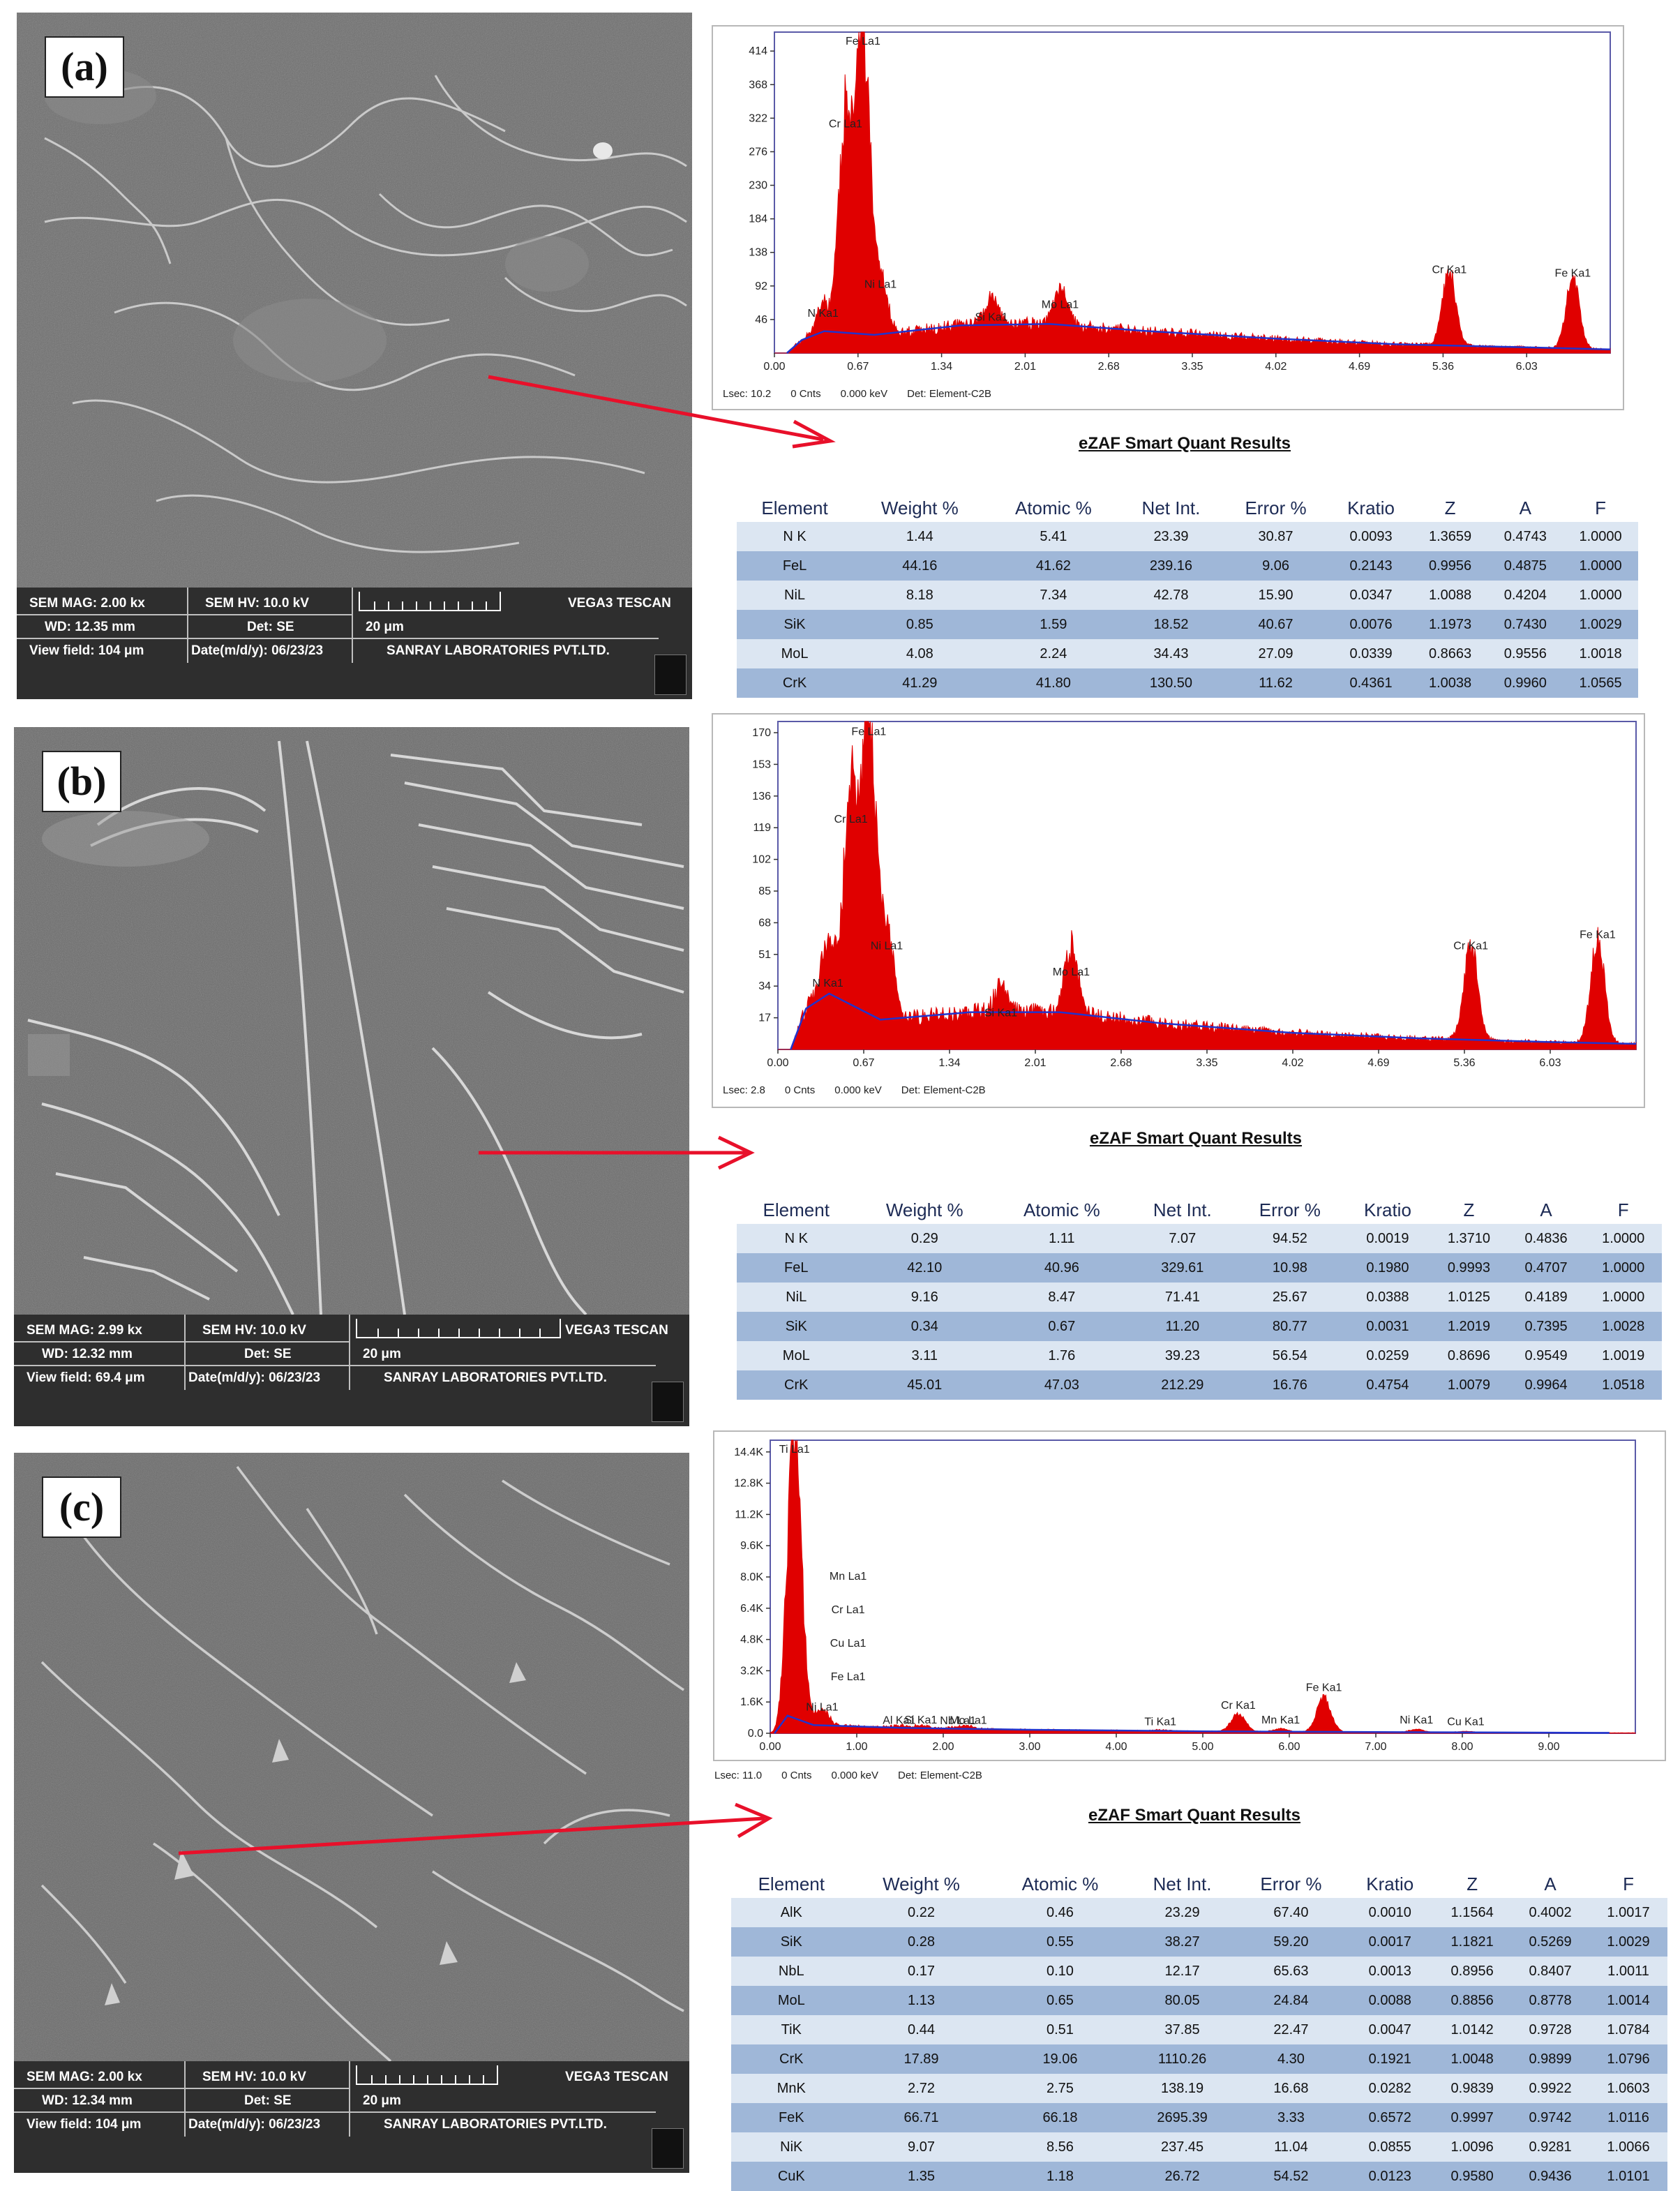  Describe the element at coordinates (761, 860) in the screenshot. I see `y-tick-label: 102` at that location.